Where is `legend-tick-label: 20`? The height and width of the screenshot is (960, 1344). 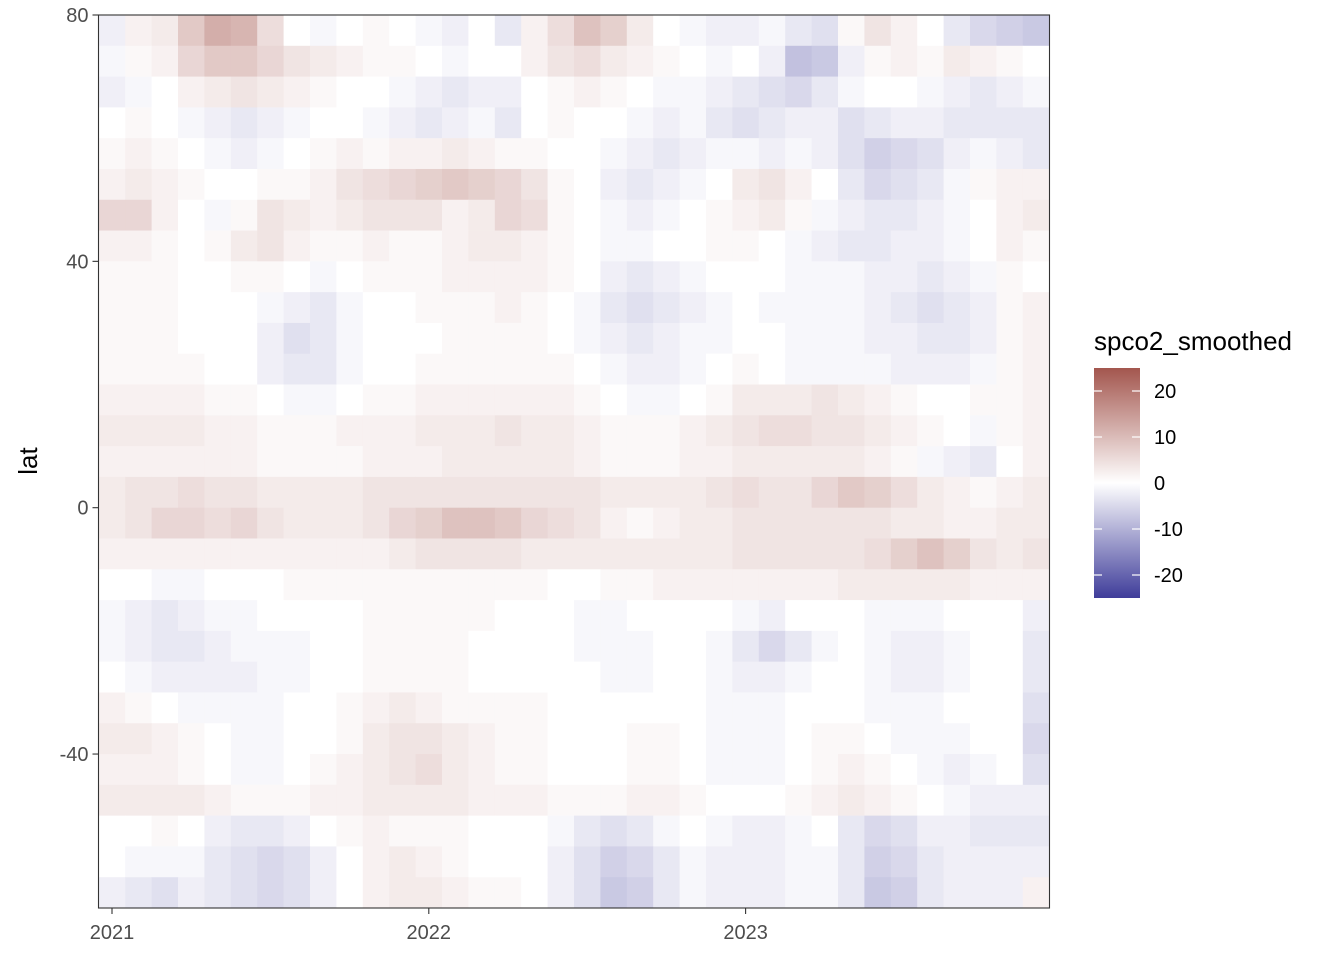 legend-tick-label: 20 is located at coordinates (1165, 392).